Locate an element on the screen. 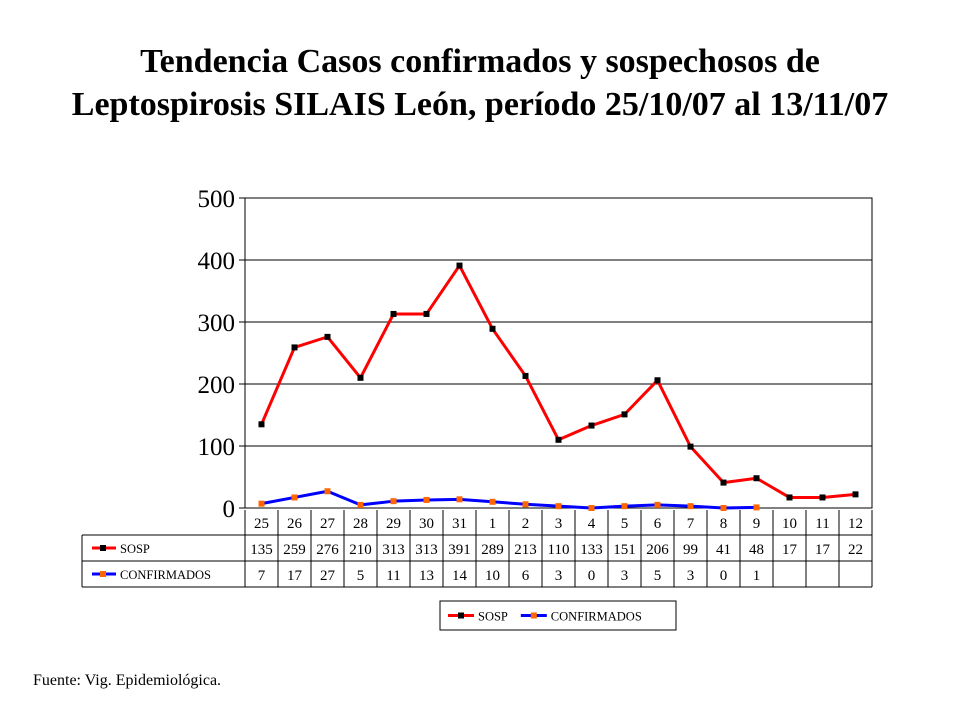 The image size is (960, 720). table-row-label: CONFIRMADOS is located at coordinates (165, 575).